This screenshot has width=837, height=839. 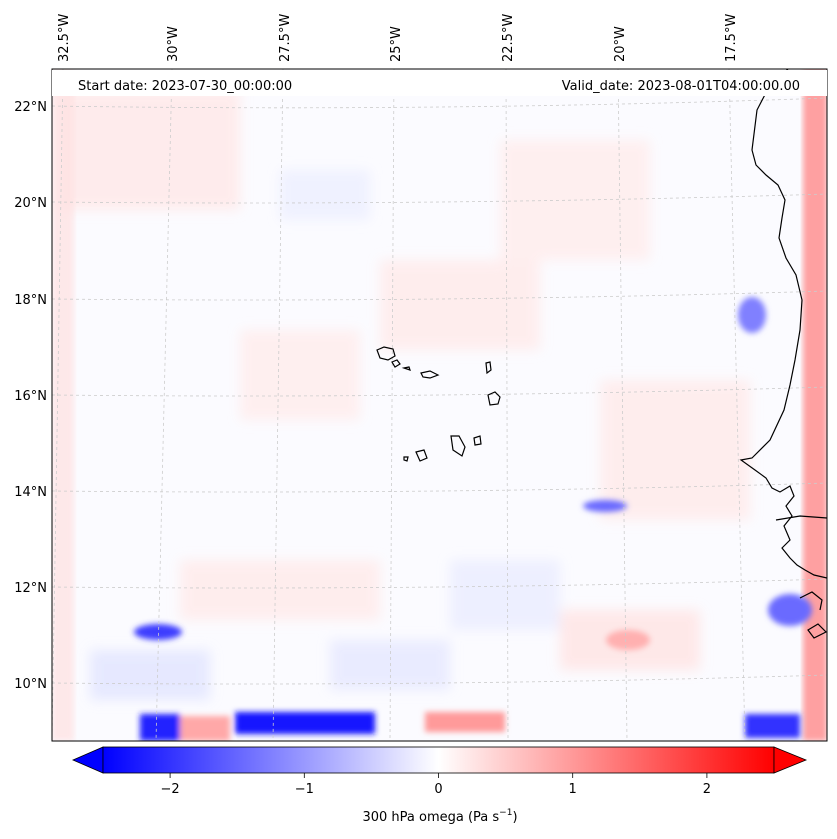 What do you see at coordinates (421, 455) in the screenshot?
I see `island-fogo` at bounding box center [421, 455].